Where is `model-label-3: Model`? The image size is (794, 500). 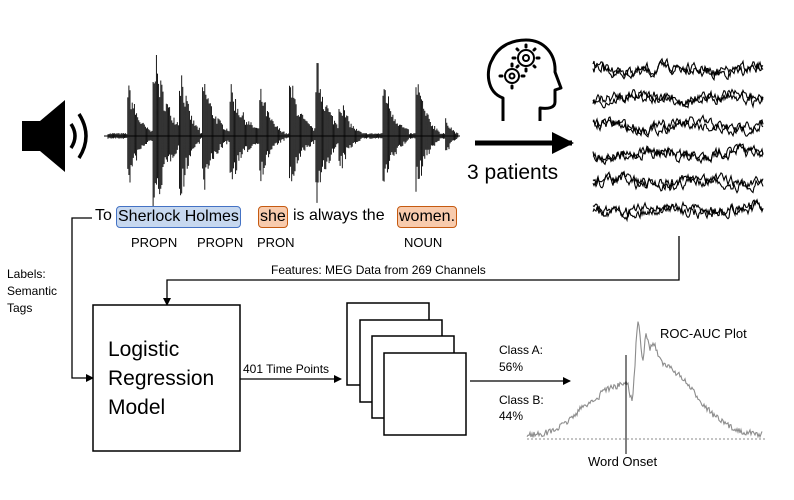
model-label-3: Model is located at coordinates (137, 407).